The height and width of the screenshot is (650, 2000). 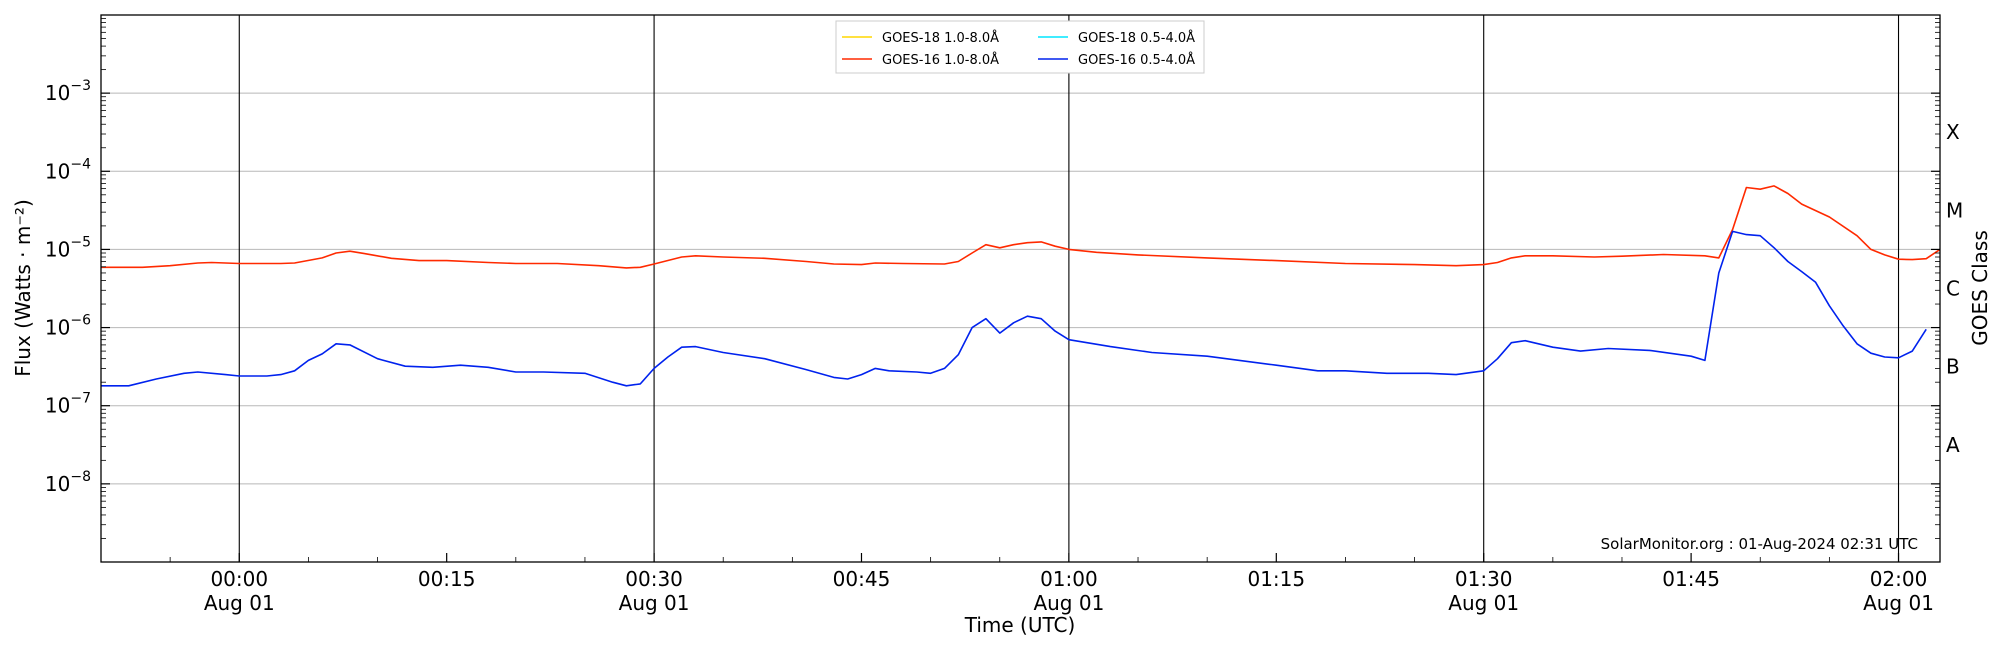 What do you see at coordinates (80, 321) in the screenshot?
I see `y-tick-exponent: −6` at bounding box center [80, 321].